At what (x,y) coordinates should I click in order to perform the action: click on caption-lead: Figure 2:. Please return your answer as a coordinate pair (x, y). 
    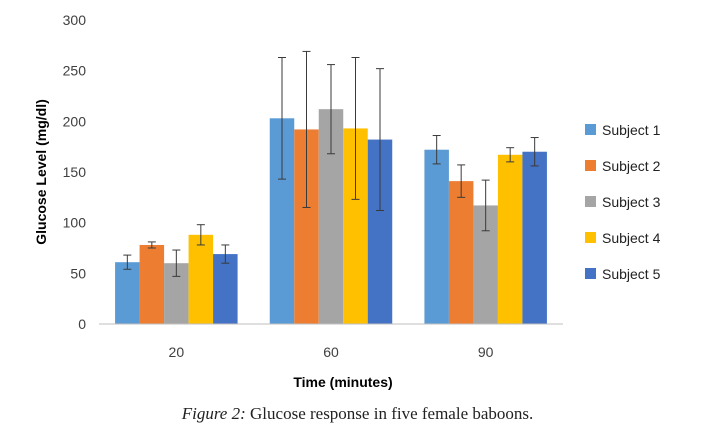
    Looking at the image, I should click on (213, 413).